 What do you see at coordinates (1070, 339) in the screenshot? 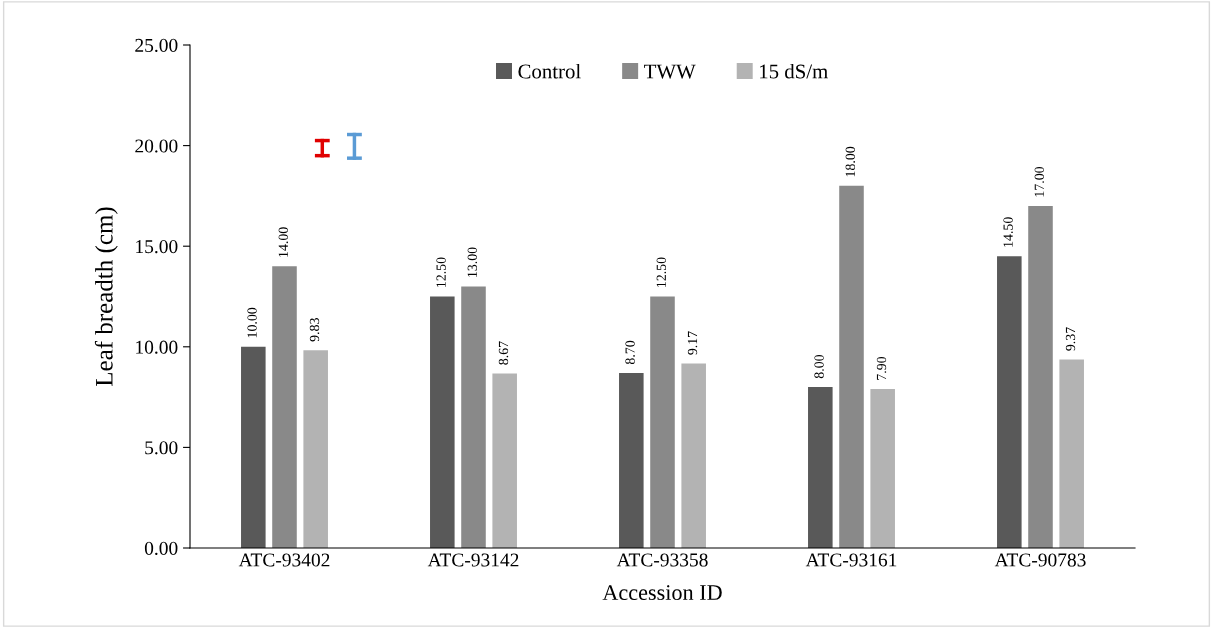
I see `data-label: 9.37` at bounding box center [1070, 339].